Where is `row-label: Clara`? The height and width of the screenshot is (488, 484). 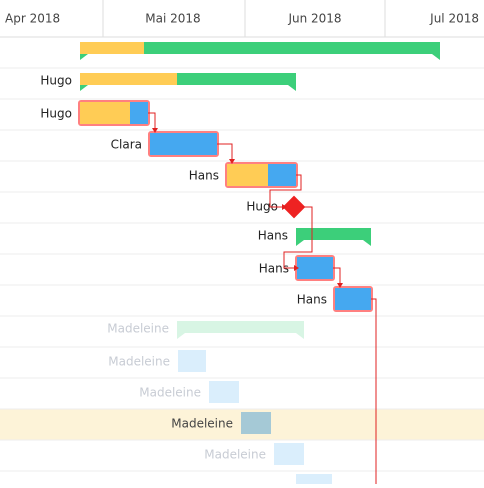 row-label: Clara is located at coordinates (126, 145).